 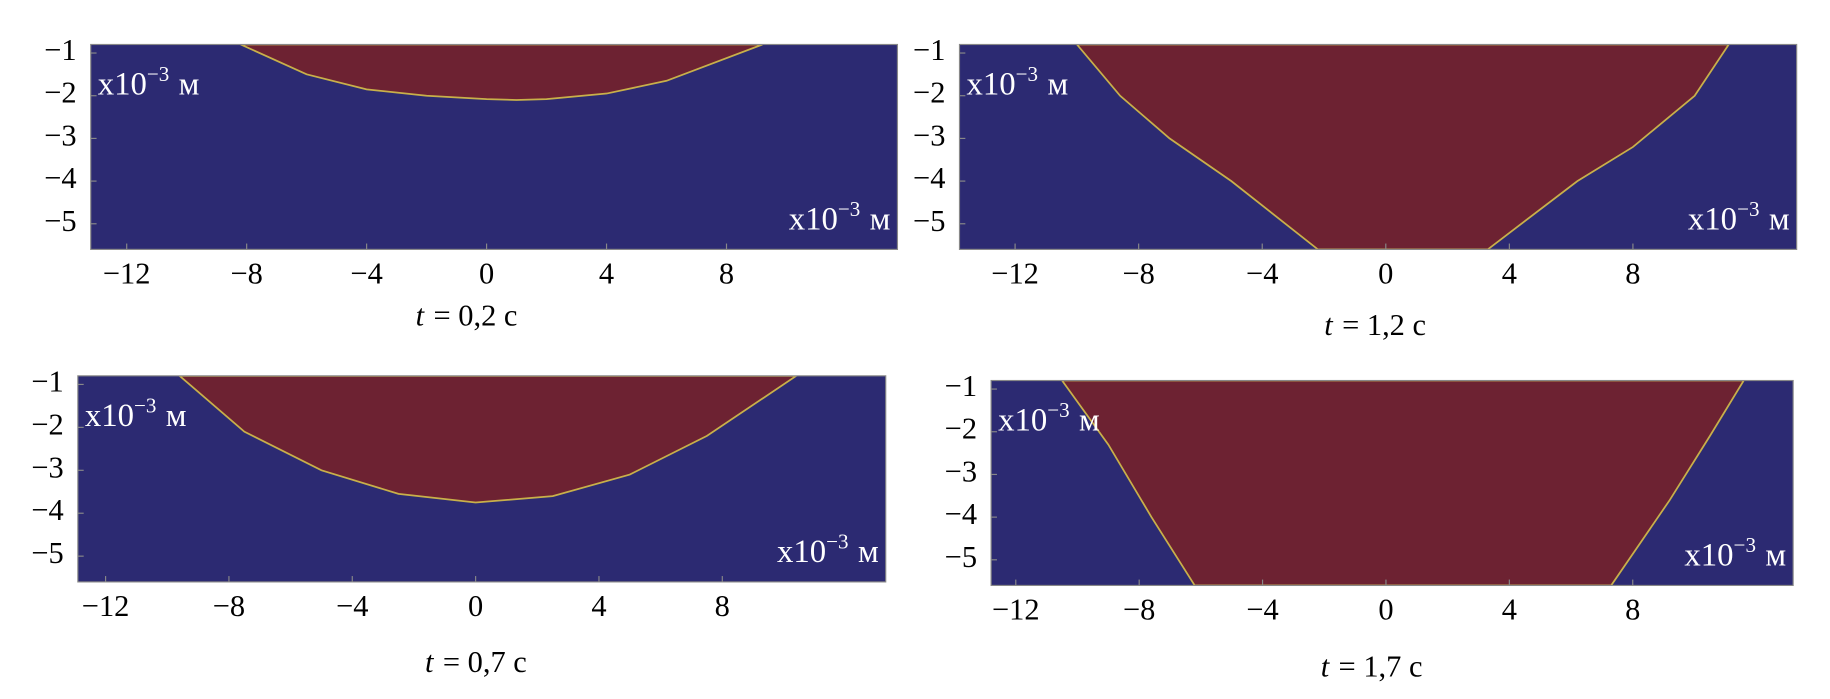 I want to click on title-text: = 0,2 с, so click(x=476, y=315).